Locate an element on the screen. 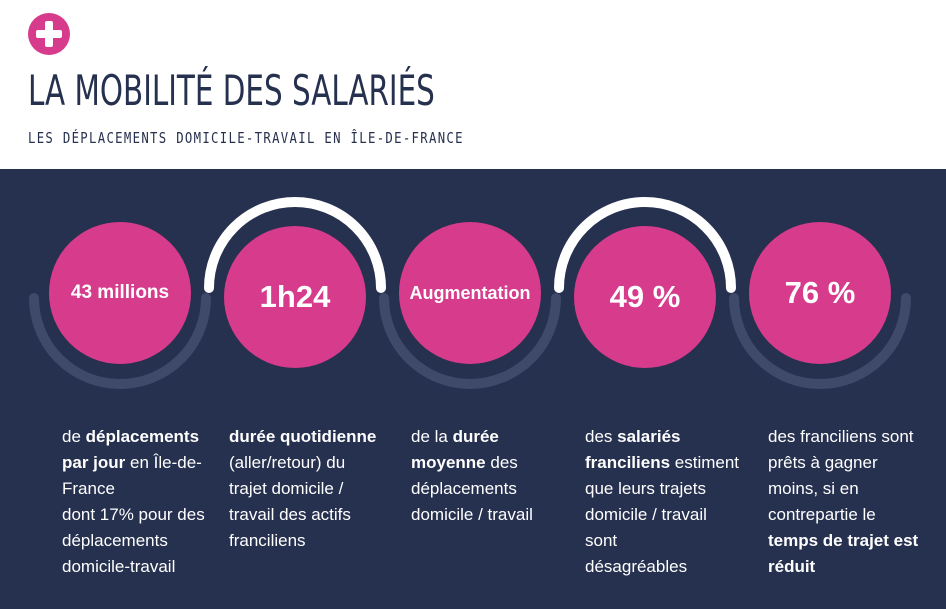 Image resolution: width=946 pixels, height=609 pixels. description-bold-text: durée quotidienne is located at coordinates (303, 436).